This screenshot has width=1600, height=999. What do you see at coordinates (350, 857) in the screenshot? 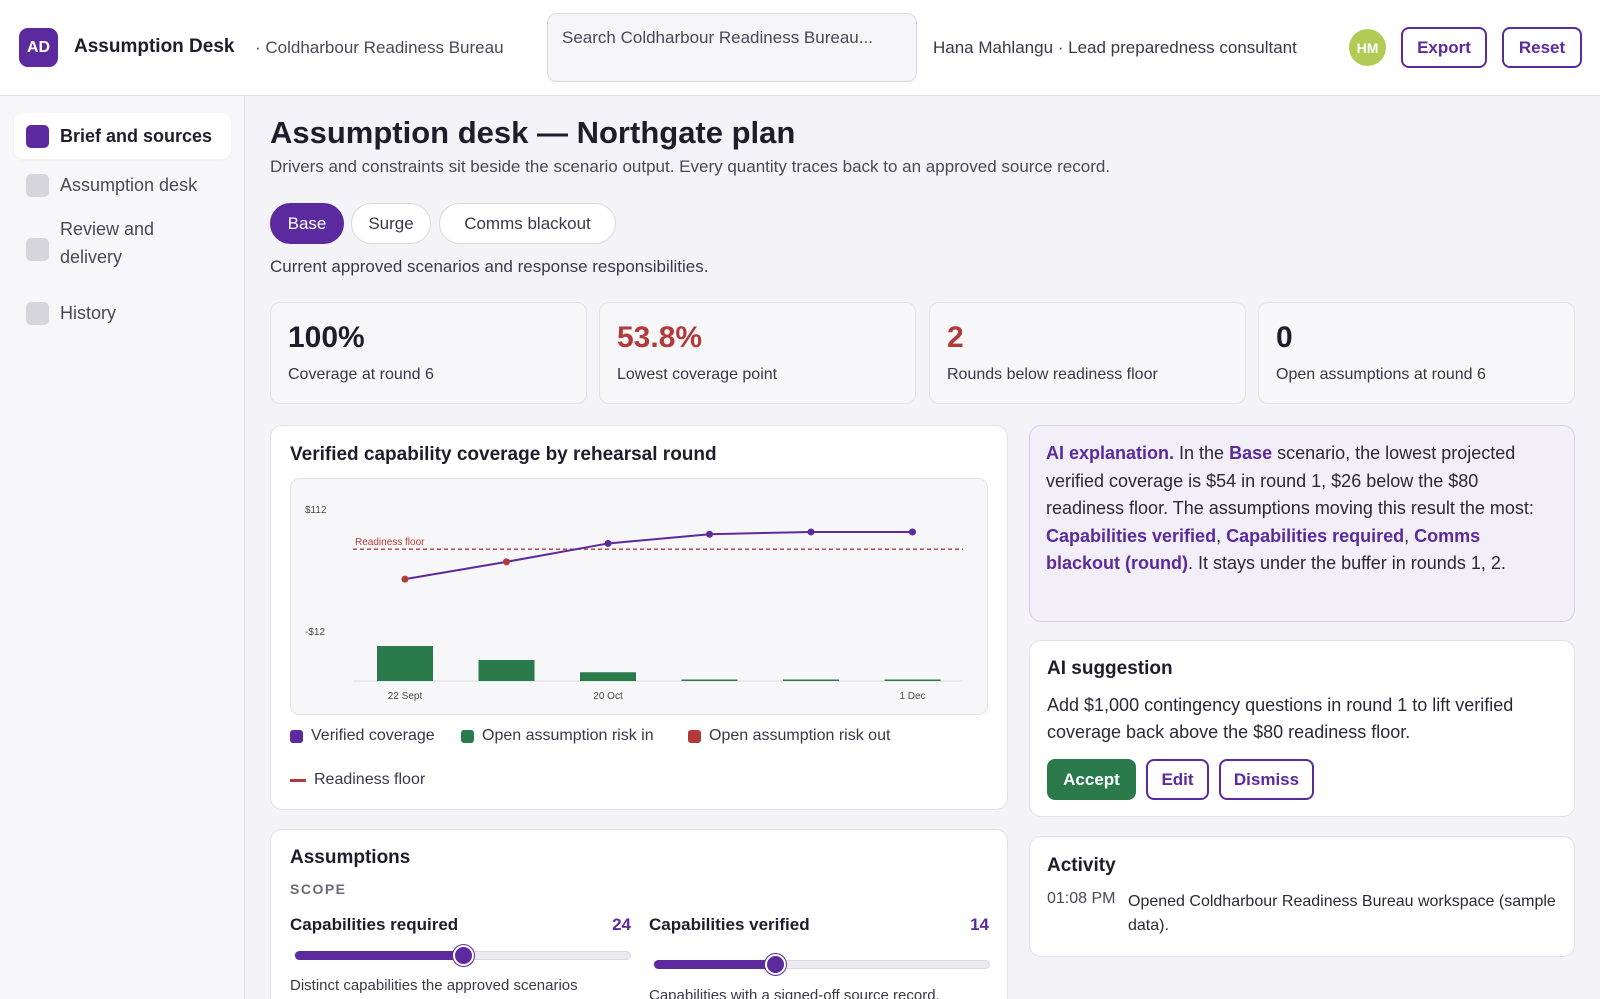
I see `assumptions-title: Assumptions` at bounding box center [350, 857].